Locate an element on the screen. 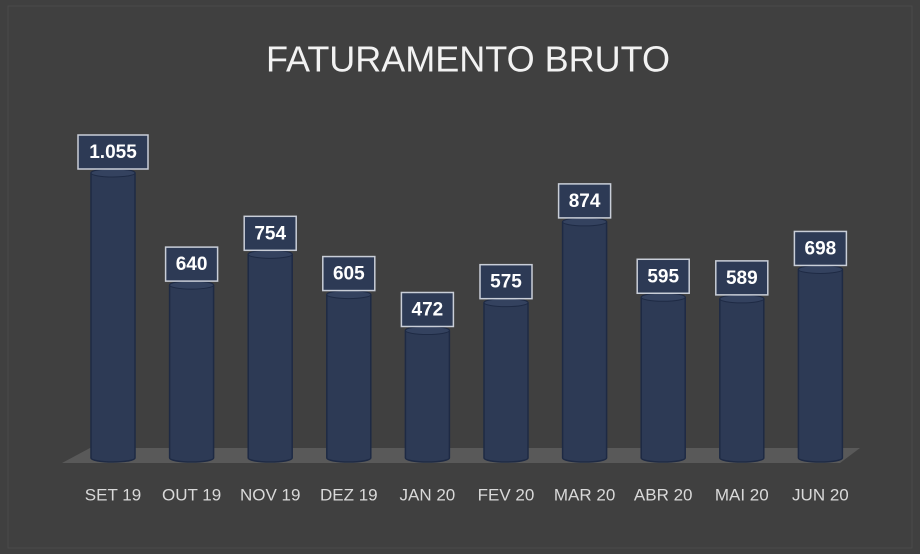 This screenshot has height=554, width=920. x-tick-label: MAR 20 is located at coordinates (584, 494).